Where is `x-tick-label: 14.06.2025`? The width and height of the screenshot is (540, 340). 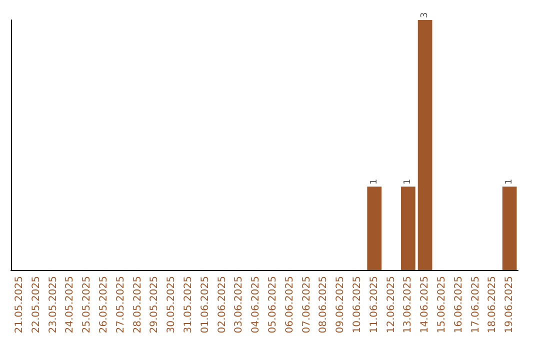
x-tick-label: 14.06.2025 is located at coordinates (425, 305).